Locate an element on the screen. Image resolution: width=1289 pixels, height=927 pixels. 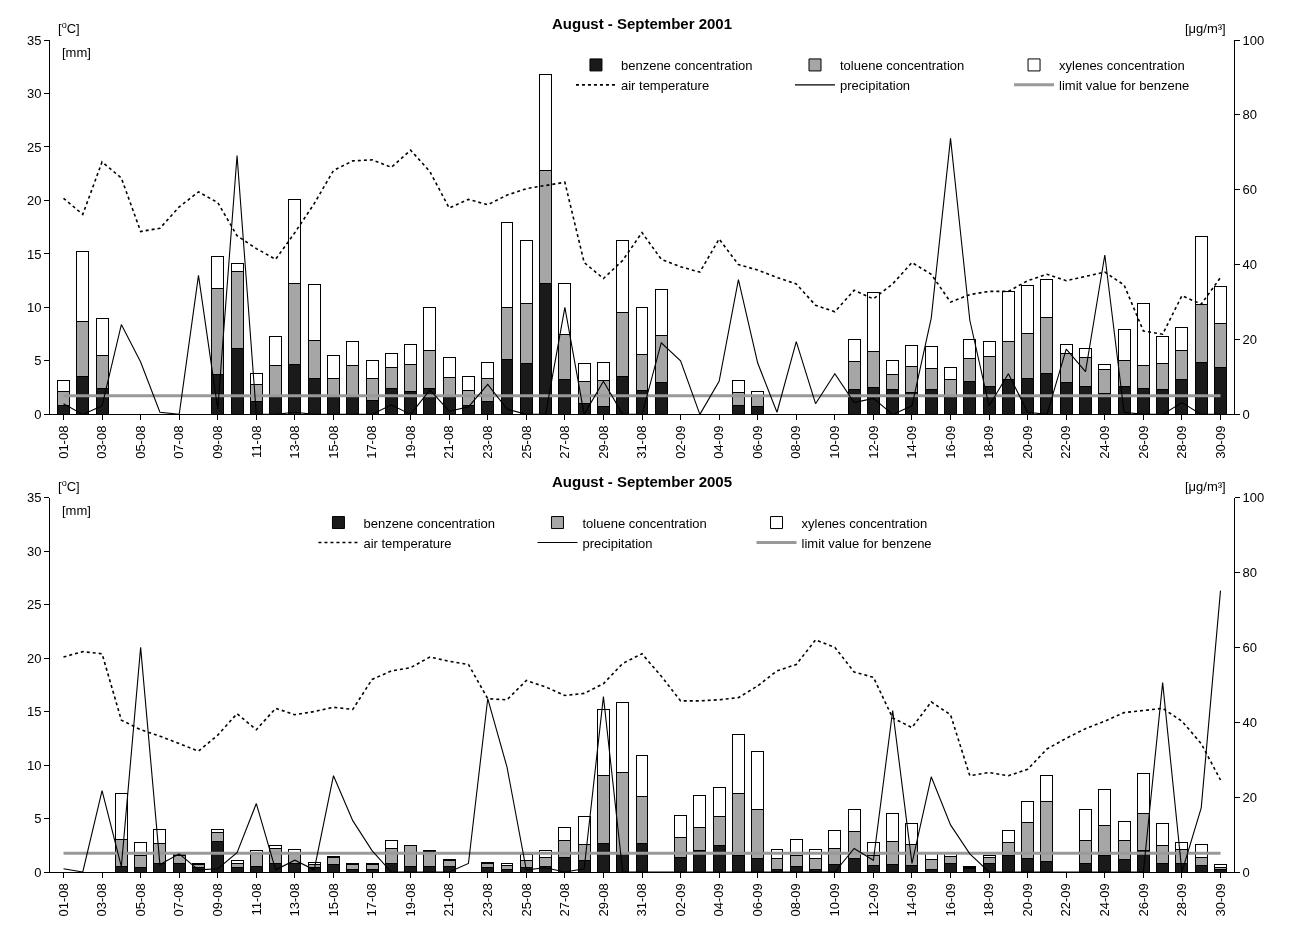
x-tick-label: 06-09 is located at coordinates (757, 442).